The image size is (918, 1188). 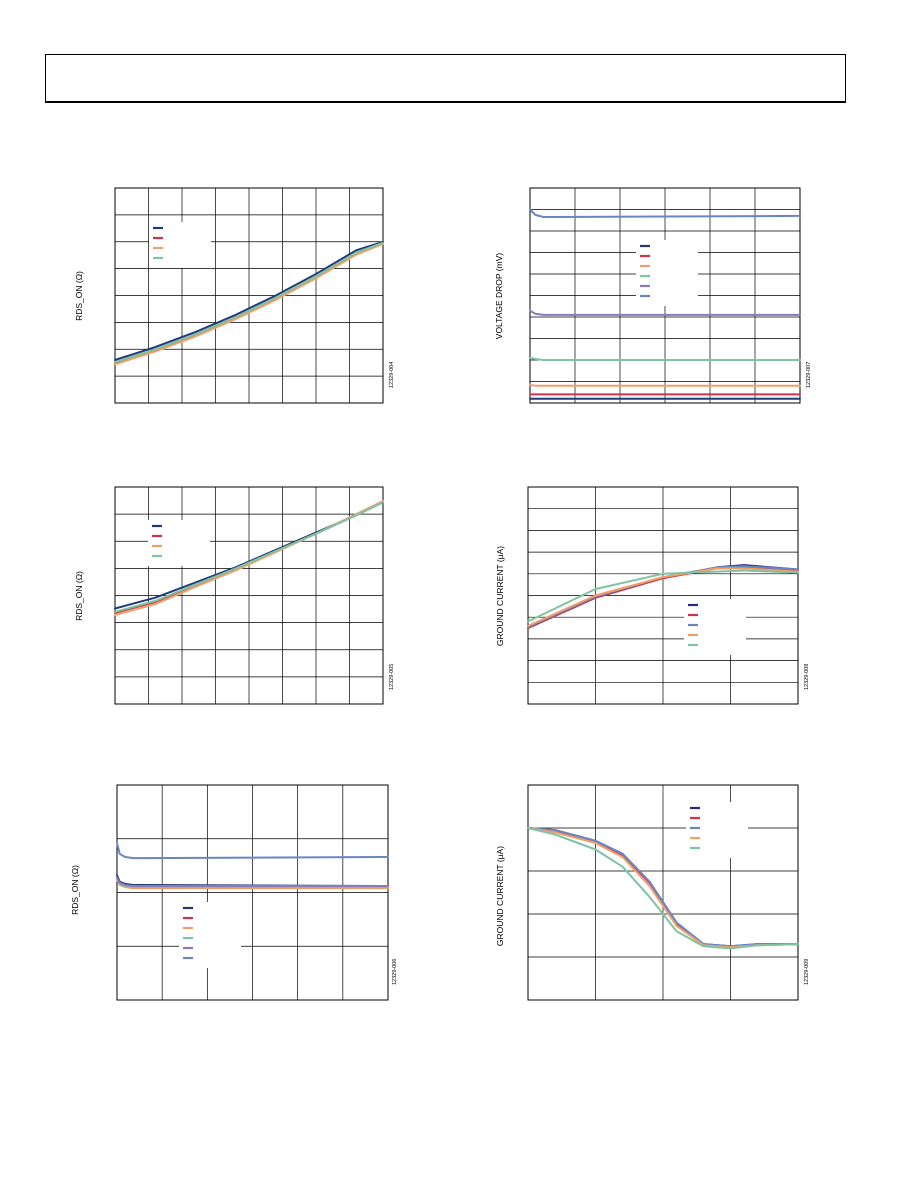 I want to click on figure-id: 12329-005, so click(x=392, y=677).